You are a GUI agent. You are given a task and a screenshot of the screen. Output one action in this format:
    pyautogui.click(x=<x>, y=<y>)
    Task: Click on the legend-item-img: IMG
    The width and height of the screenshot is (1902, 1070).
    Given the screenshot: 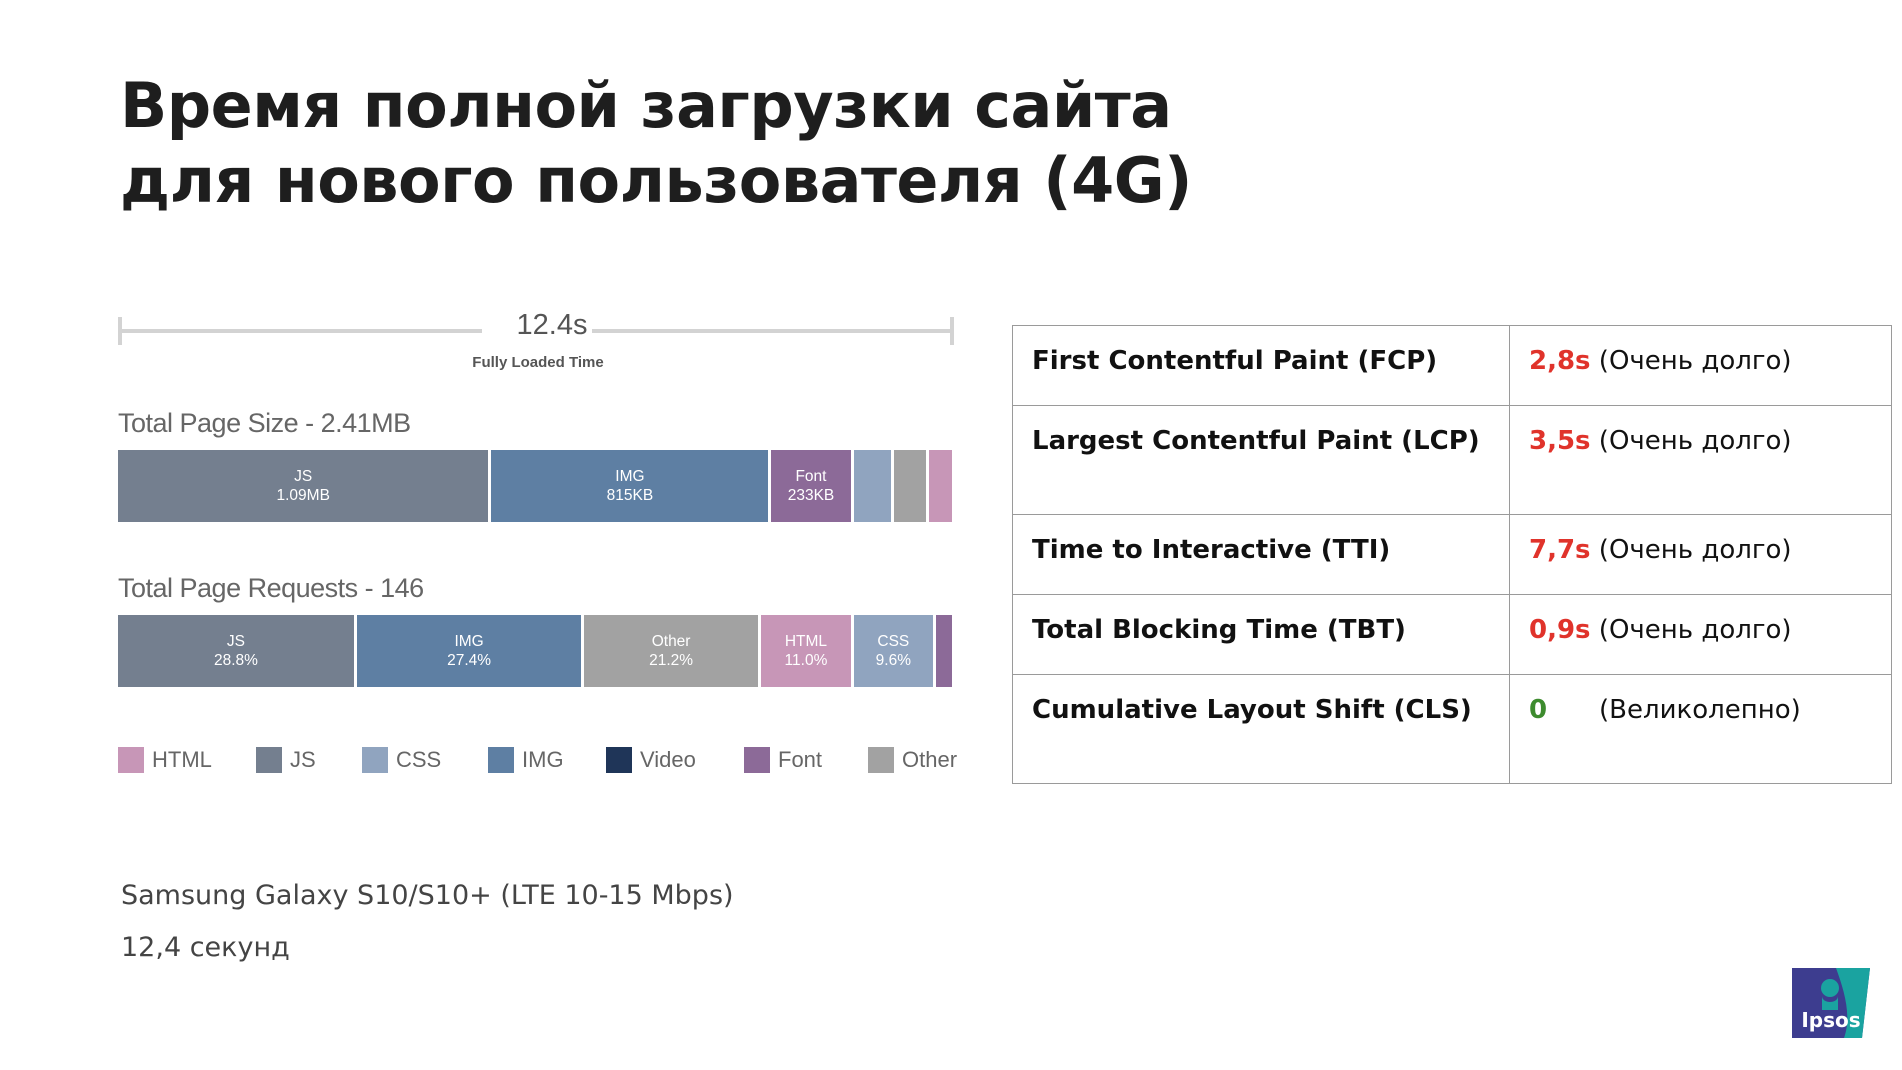 What is the action you would take?
    pyautogui.click(x=526, y=760)
    